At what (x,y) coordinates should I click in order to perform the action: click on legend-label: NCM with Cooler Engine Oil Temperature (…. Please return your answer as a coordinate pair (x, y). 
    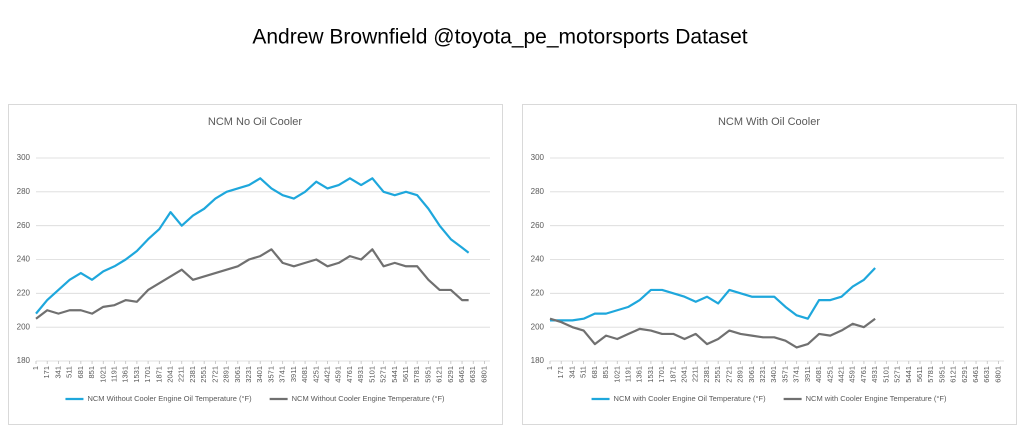
    Looking at the image, I should click on (690, 398).